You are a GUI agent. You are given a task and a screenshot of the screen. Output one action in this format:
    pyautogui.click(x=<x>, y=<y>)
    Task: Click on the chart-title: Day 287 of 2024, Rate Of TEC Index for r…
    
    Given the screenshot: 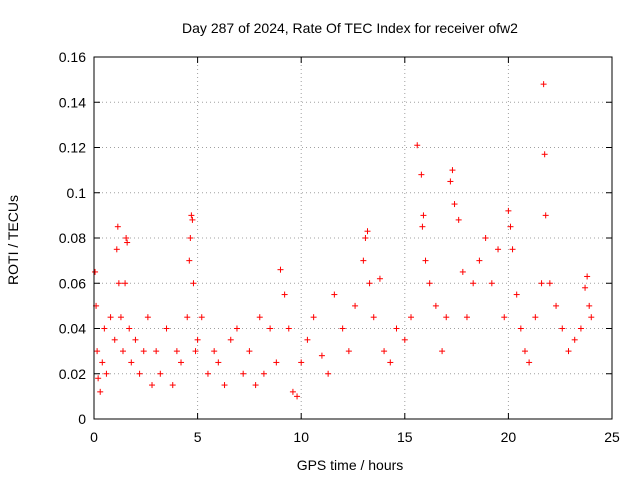 What is the action you would take?
    pyautogui.click(x=350, y=28)
    